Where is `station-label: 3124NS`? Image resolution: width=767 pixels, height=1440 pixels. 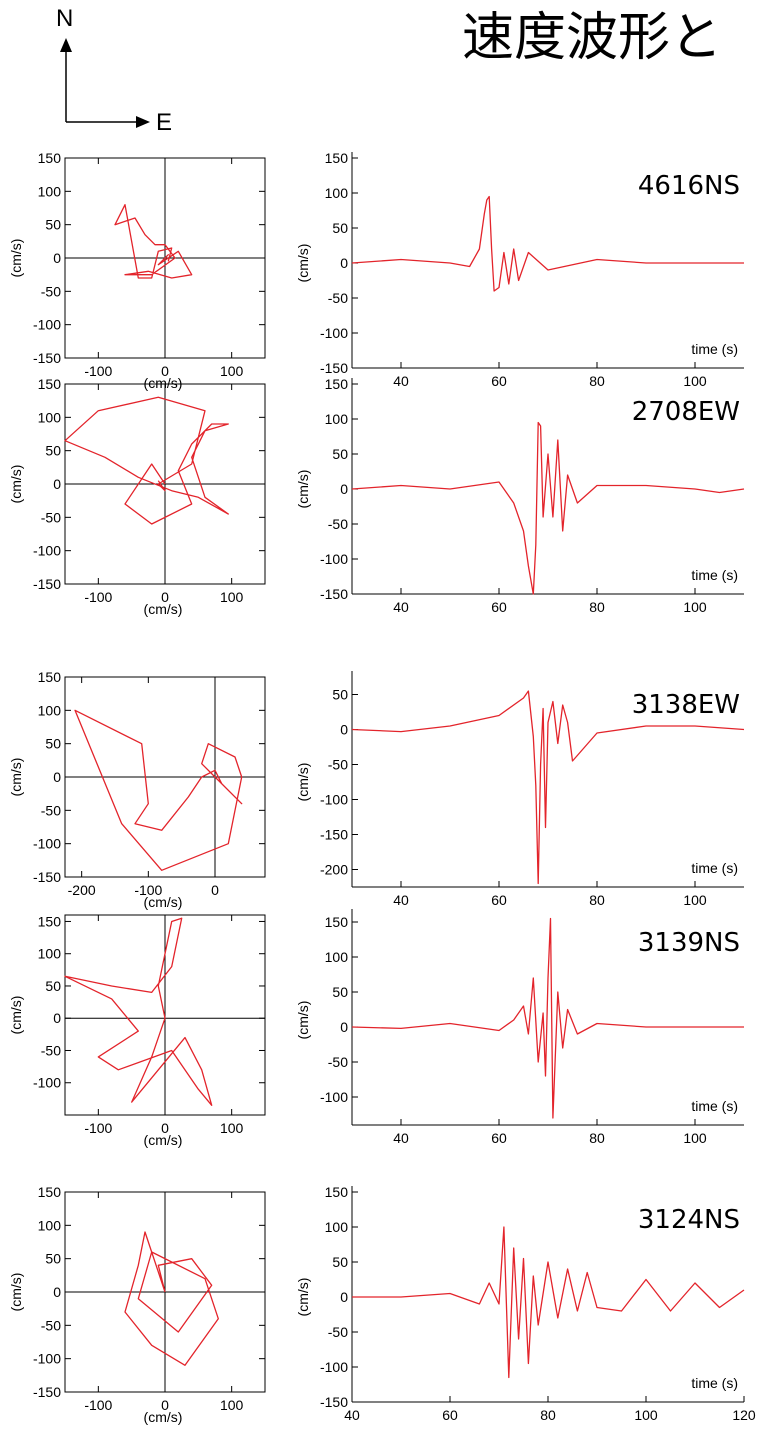 station-label: 3124NS is located at coordinates (689, 1220).